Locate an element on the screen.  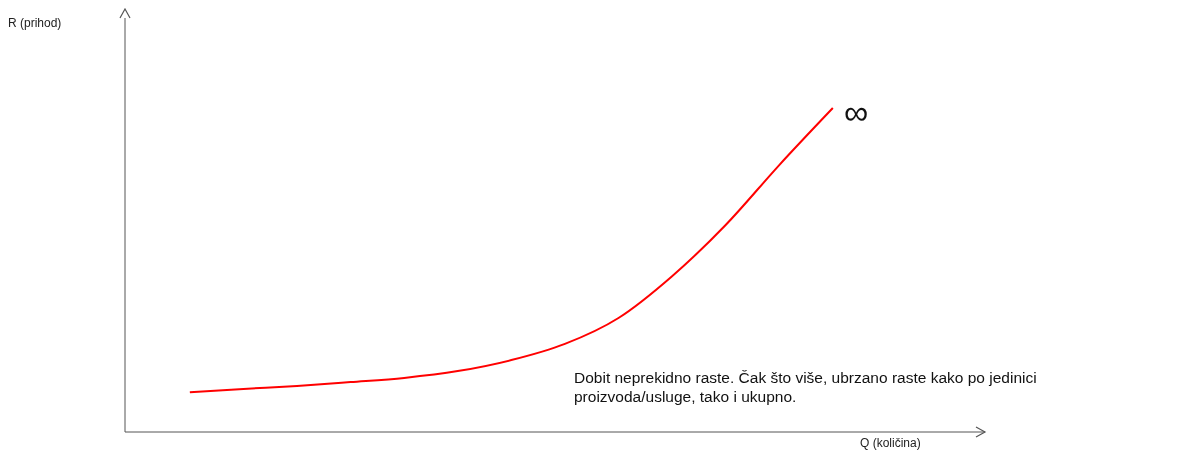
text: R (prihod) is located at coordinates (35, 23).